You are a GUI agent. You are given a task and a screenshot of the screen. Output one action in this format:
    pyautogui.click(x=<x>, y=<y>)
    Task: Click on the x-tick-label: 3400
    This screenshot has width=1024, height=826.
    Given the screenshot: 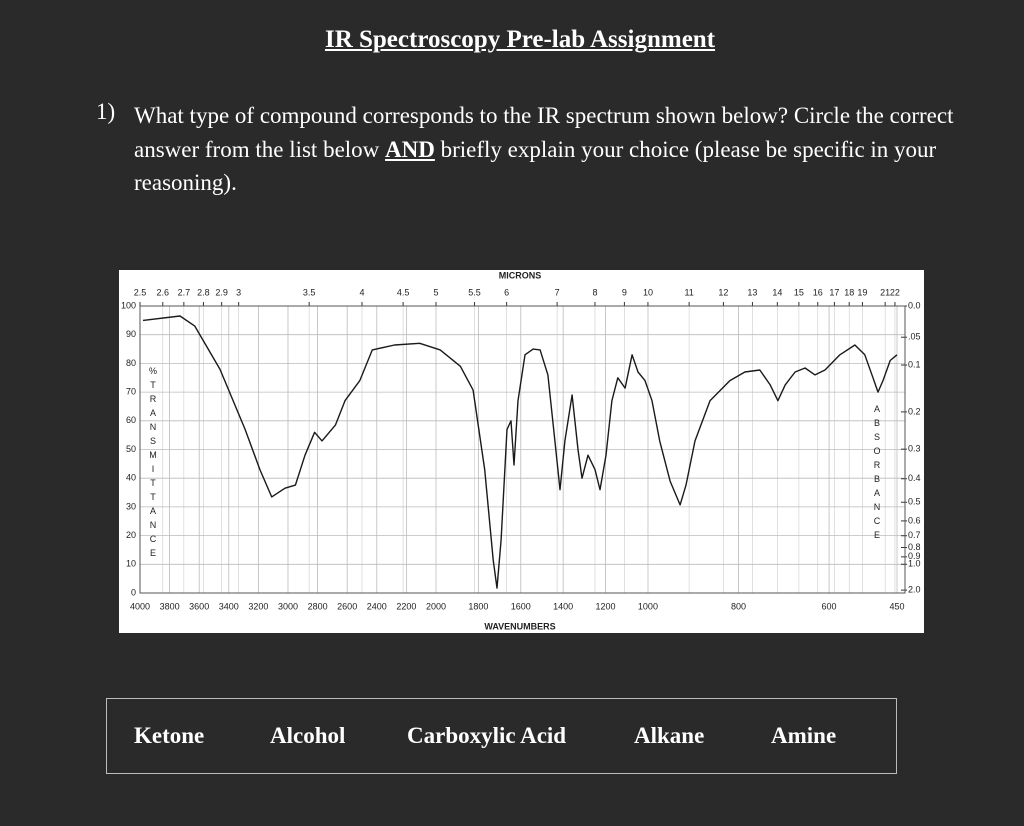 What is the action you would take?
    pyautogui.click(x=229, y=606)
    